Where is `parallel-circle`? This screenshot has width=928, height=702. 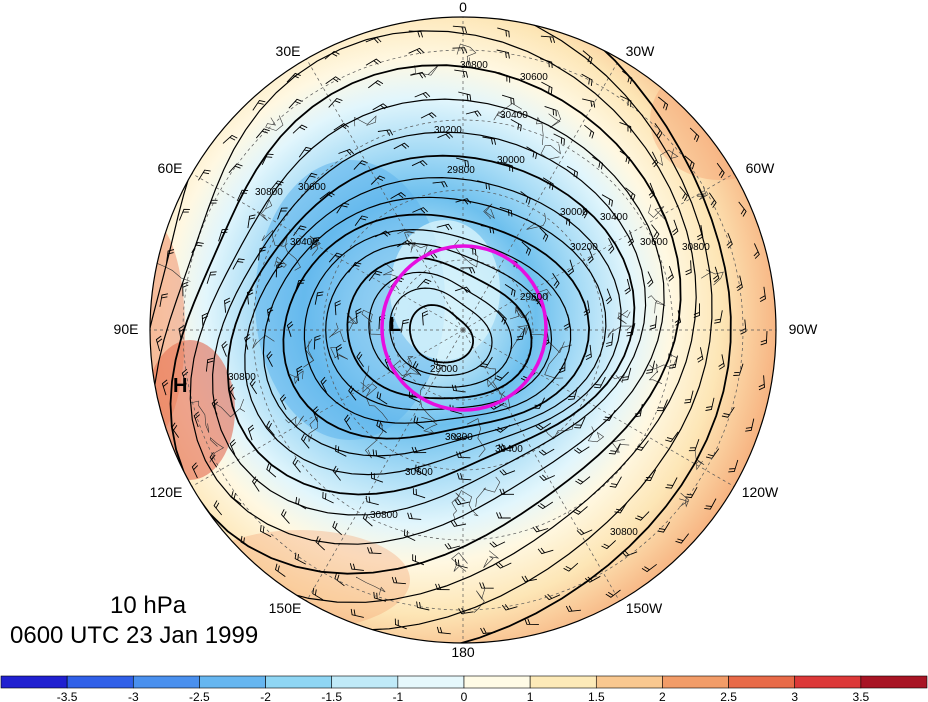 parallel-circle is located at coordinates (463, 330).